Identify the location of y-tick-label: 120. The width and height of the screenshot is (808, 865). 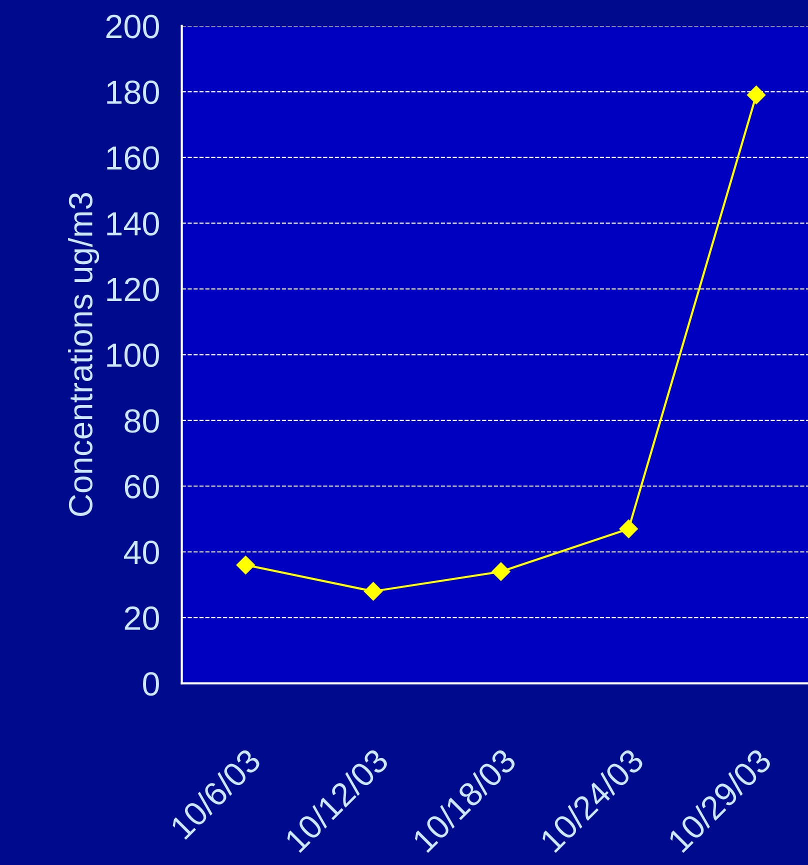
(133, 290).